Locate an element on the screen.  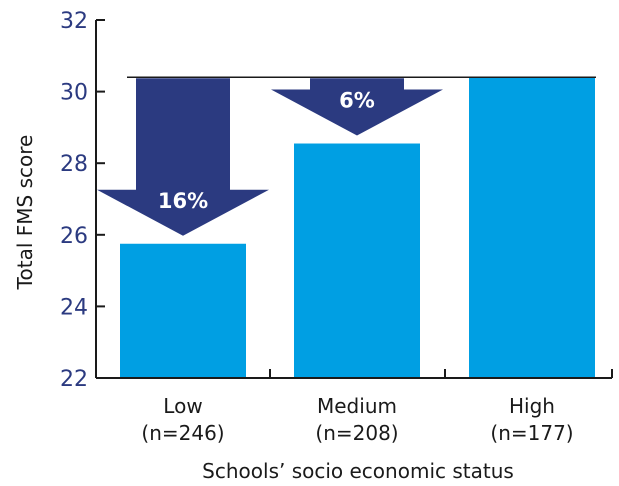
x-axis-title: Schools’ socio economic status is located at coordinates (358, 471).